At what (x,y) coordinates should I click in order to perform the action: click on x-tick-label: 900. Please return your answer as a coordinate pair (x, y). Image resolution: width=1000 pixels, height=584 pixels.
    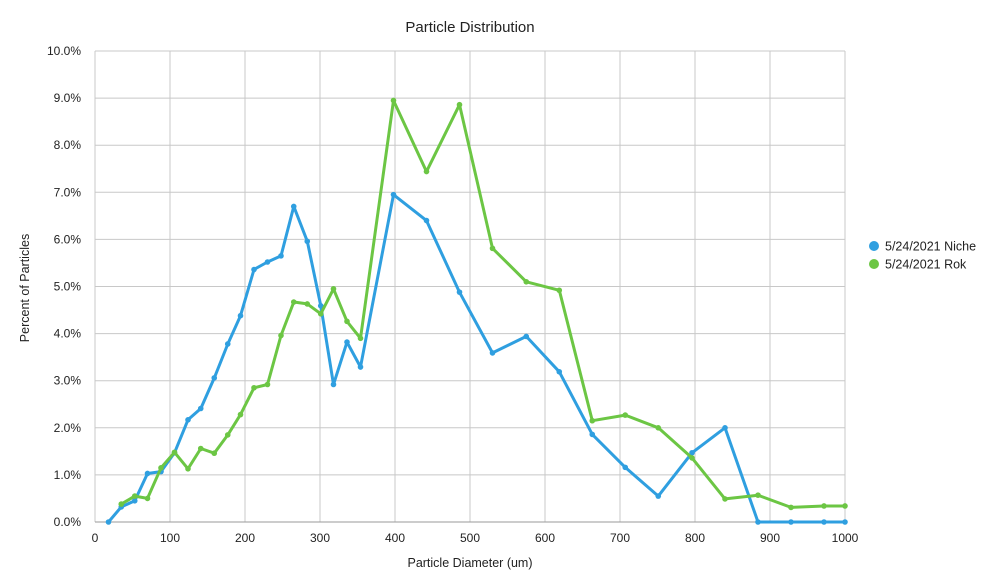
    Looking at the image, I should click on (770, 538).